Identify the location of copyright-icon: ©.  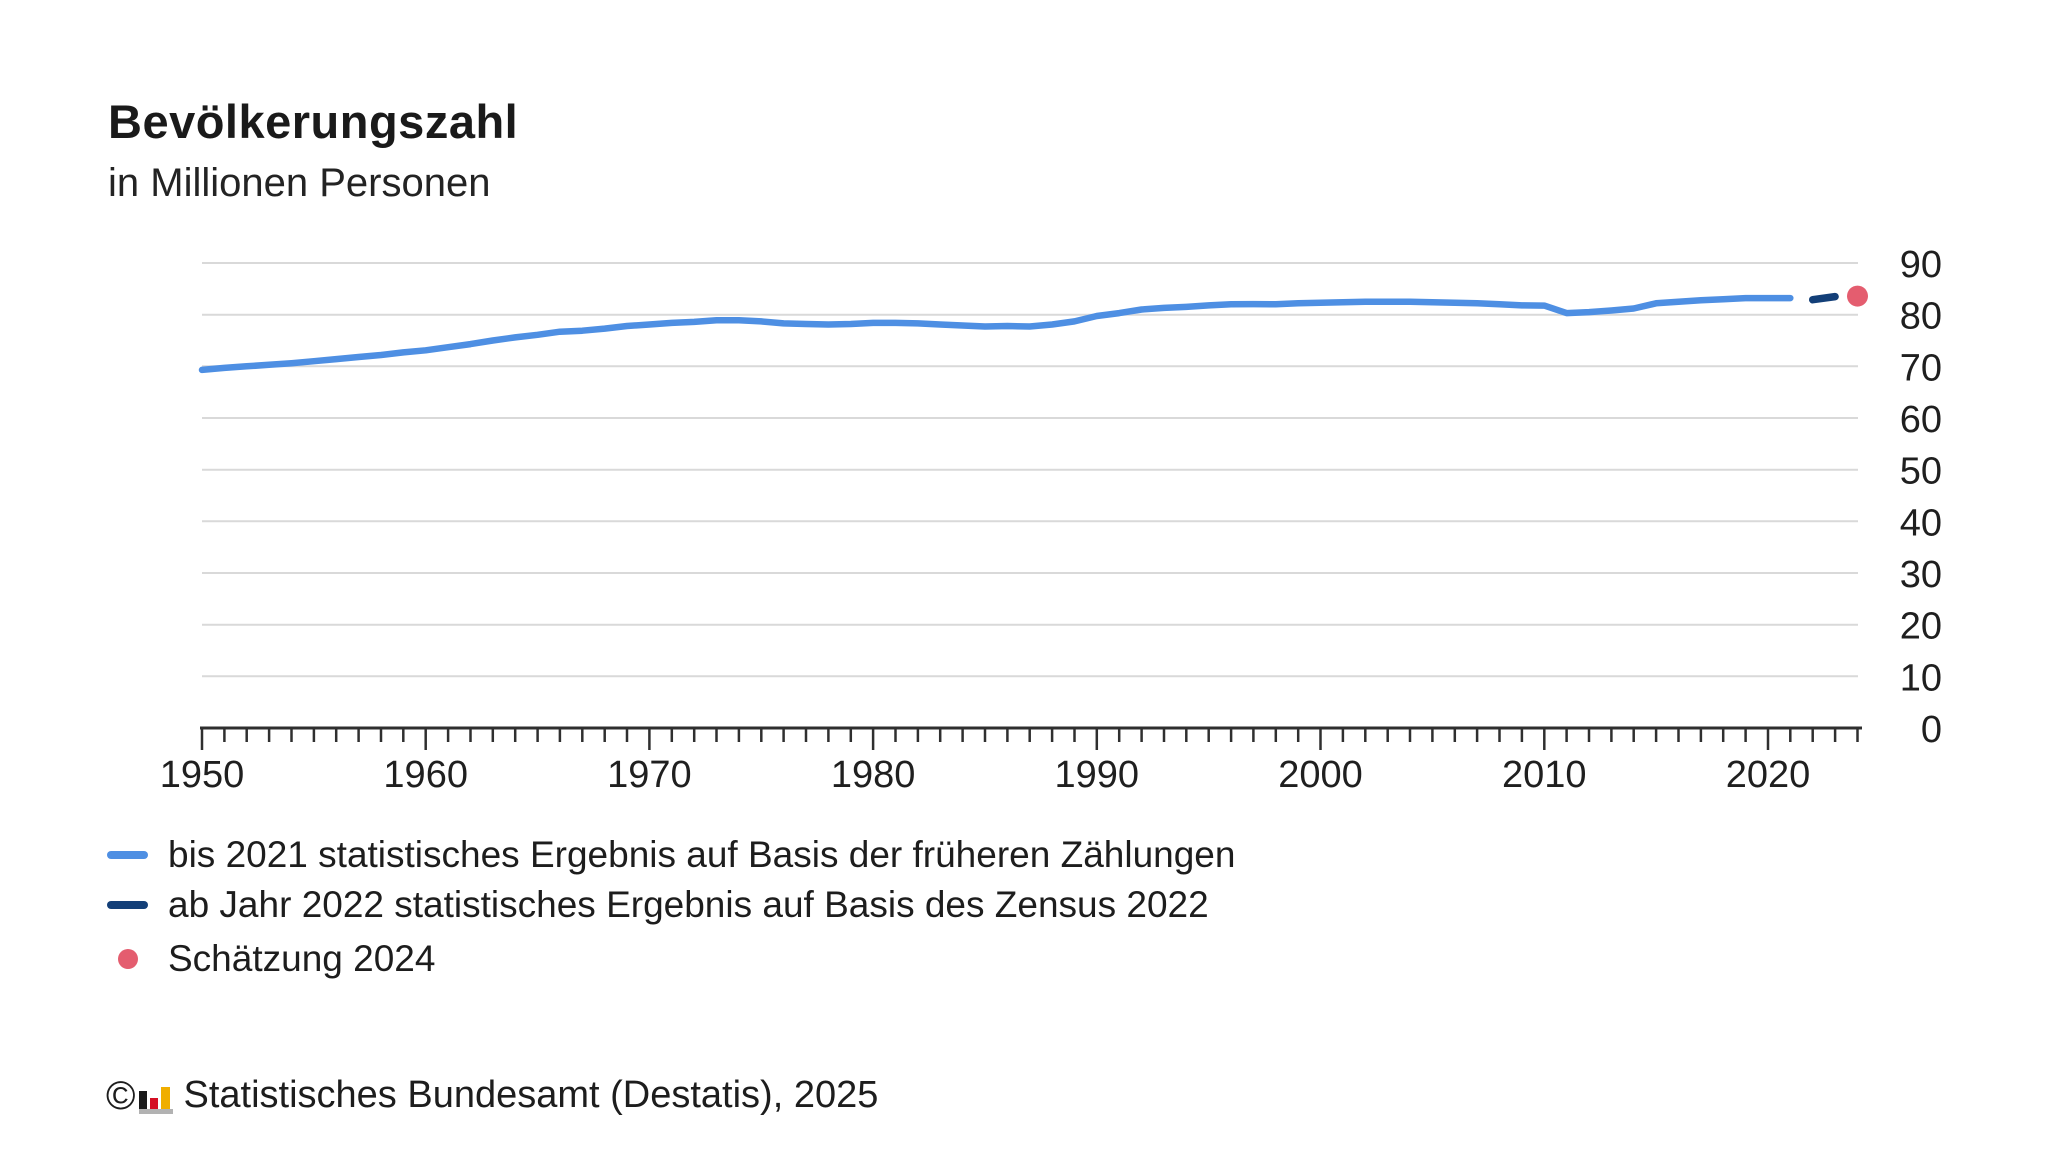
(121, 1096).